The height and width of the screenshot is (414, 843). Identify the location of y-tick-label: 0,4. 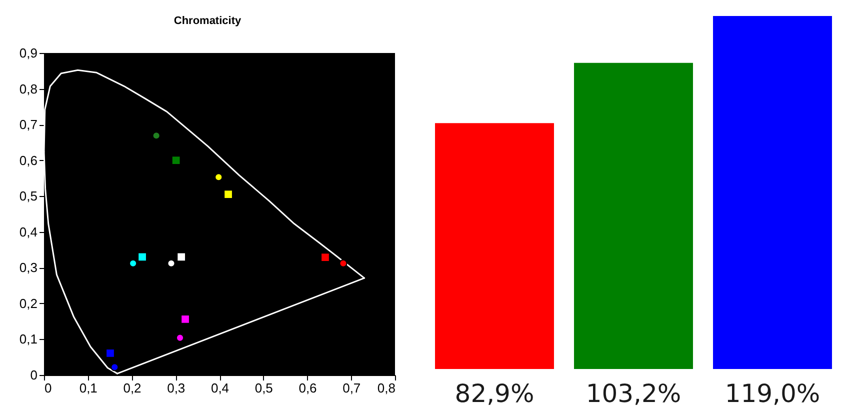
(28, 232).